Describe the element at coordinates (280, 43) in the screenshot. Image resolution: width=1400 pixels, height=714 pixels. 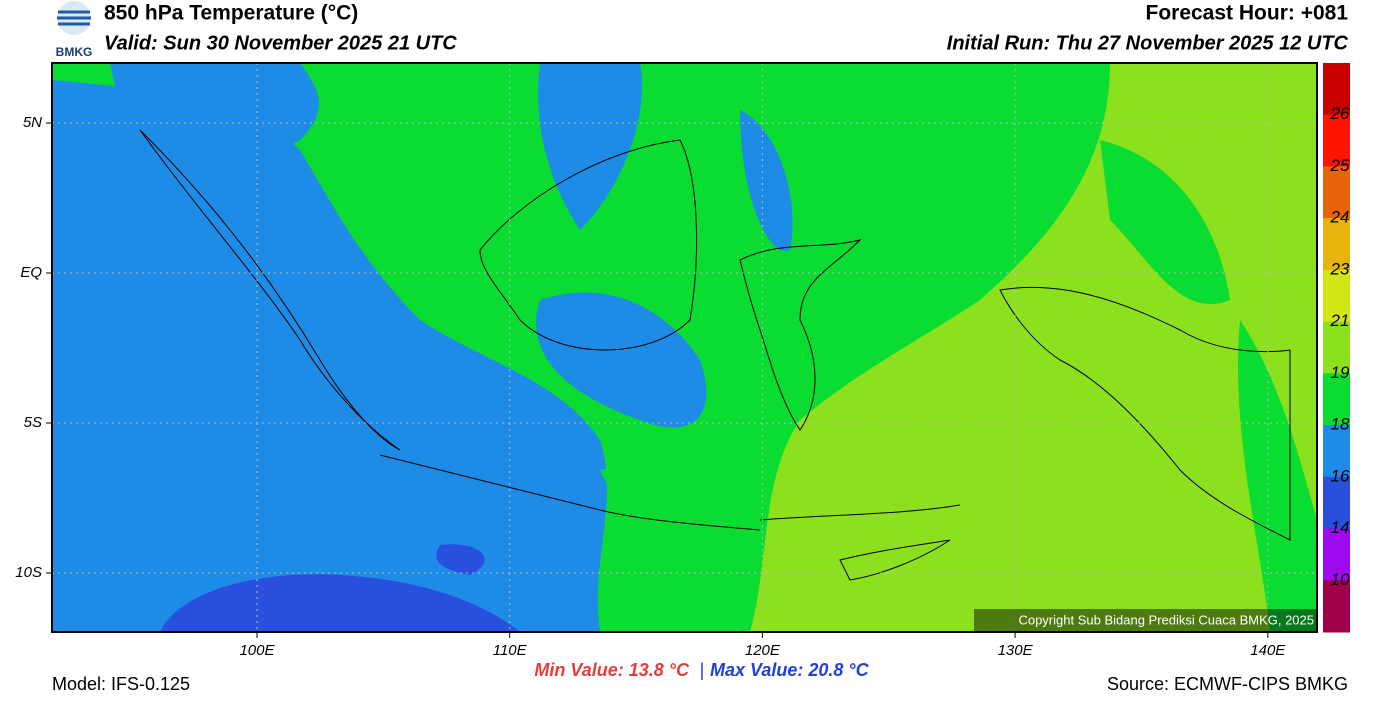
I see `valid-time: Valid: Sun 30 November 2025 21 UTC` at that location.